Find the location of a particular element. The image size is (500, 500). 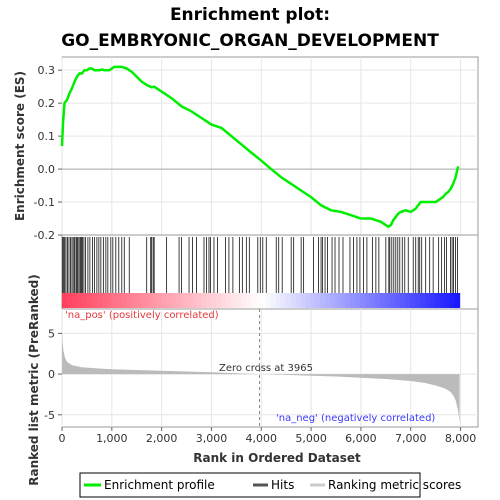

ranking-metric-area is located at coordinates (261, 376).